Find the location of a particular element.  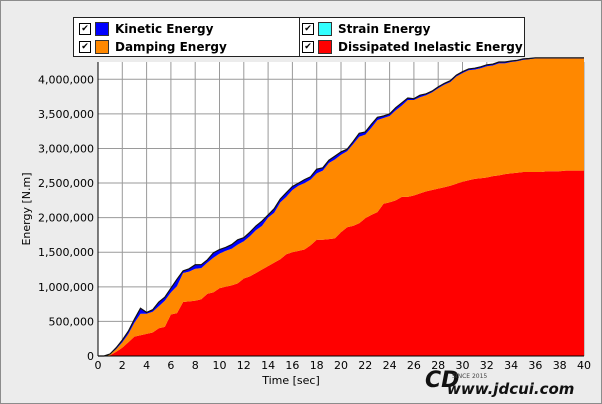

y-tick-label: 2,000,000 is located at coordinates (66, 218).